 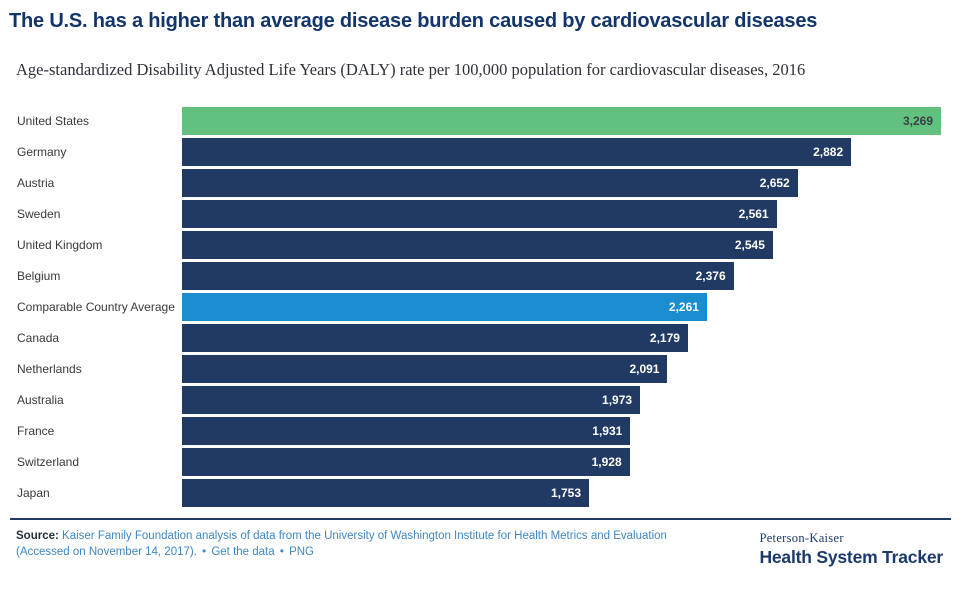 What do you see at coordinates (36, 183) in the screenshot?
I see `category-label-austria: Austria` at bounding box center [36, 183].